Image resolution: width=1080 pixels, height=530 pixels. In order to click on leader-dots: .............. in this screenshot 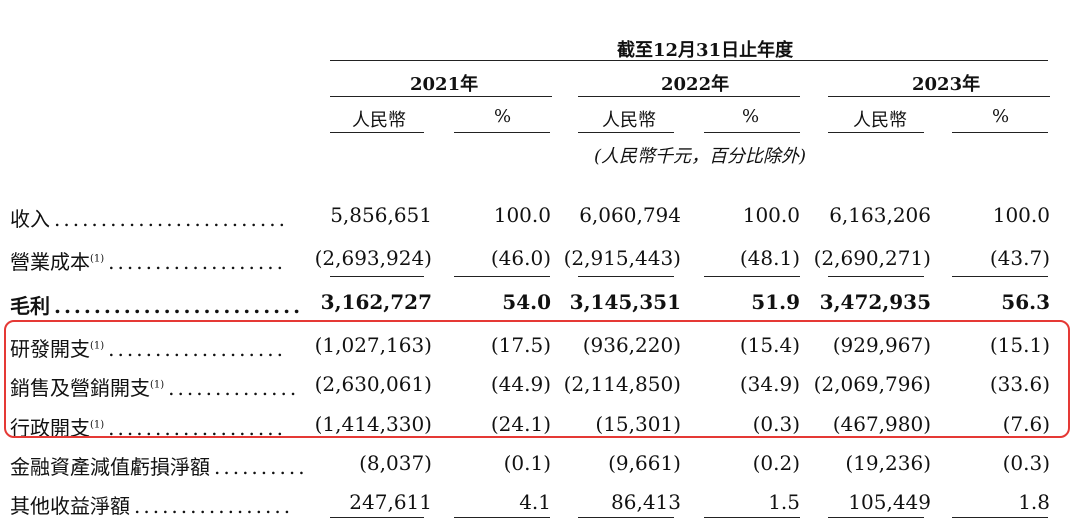, I will do `click(234, 388)`.